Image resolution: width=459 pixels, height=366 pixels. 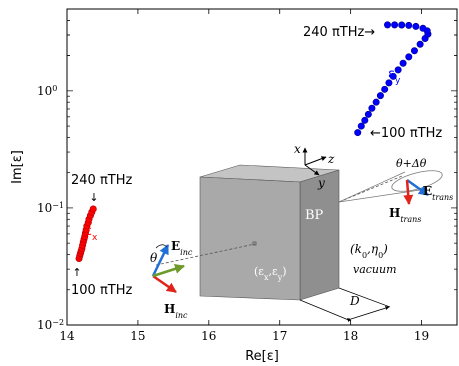 I want to click on ex-bottom-freq-label: 100 πTHz, so click(x=101, y=290).